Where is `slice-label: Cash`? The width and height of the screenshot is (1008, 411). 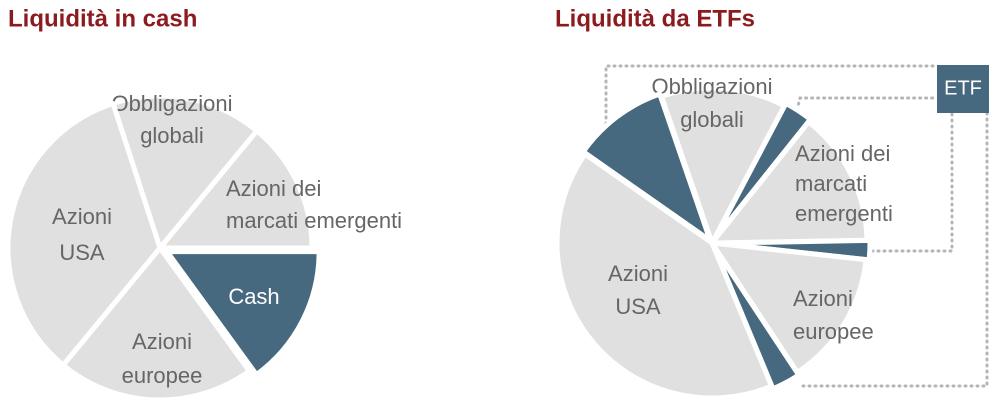
slice-label: Cash is located at coordinates (253, 296).